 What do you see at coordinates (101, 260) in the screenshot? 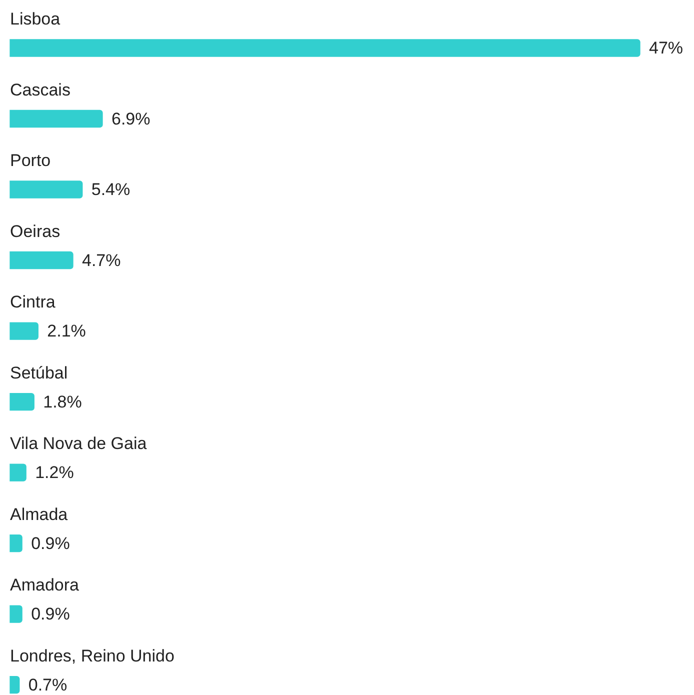
I see `data-label: 4.7%` at bounding box center [101, 260].